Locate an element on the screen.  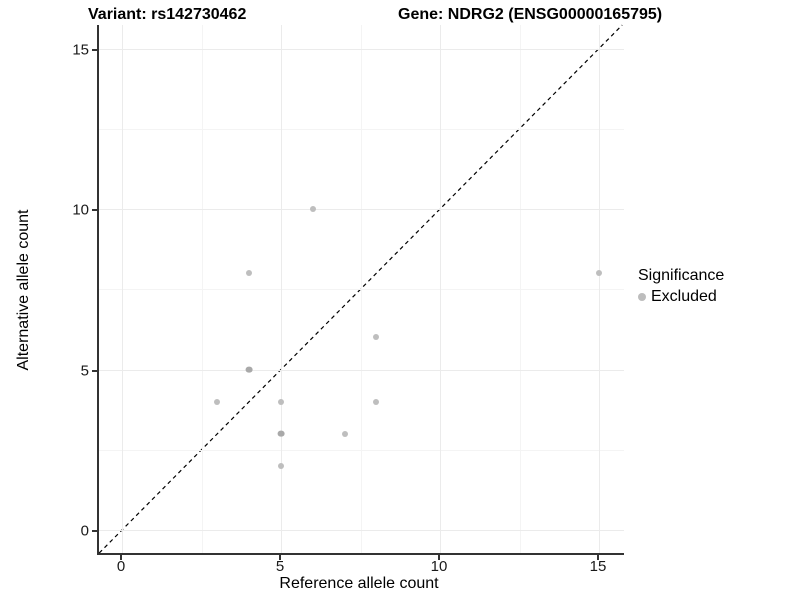
plot-title-gene: Gene: NDRG2 (ENSG00000165795) is located at coordinates (530, 14).